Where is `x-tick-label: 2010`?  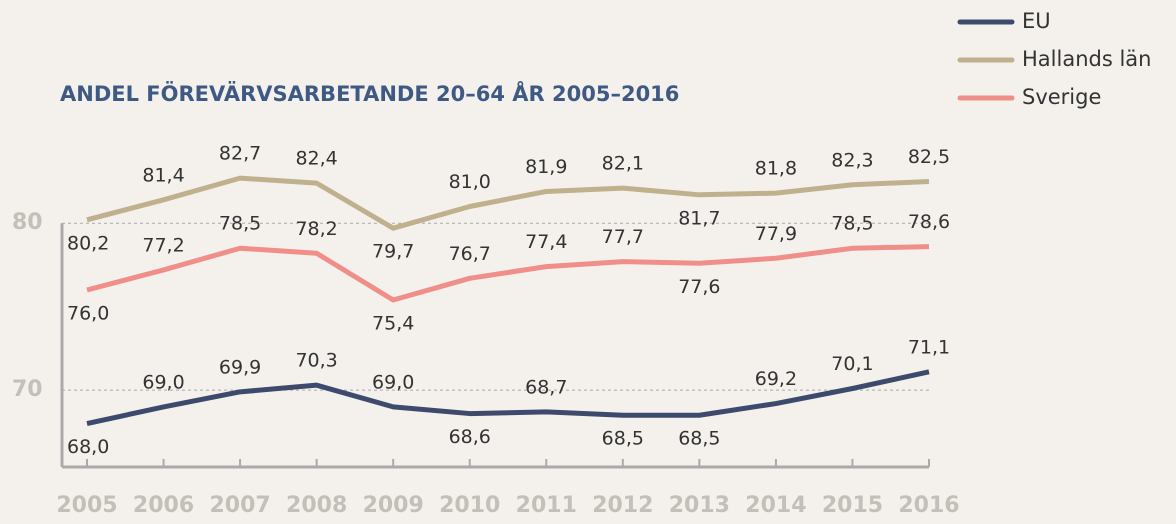
x-tick-label: 2010 is located at coordinates (469, 505).